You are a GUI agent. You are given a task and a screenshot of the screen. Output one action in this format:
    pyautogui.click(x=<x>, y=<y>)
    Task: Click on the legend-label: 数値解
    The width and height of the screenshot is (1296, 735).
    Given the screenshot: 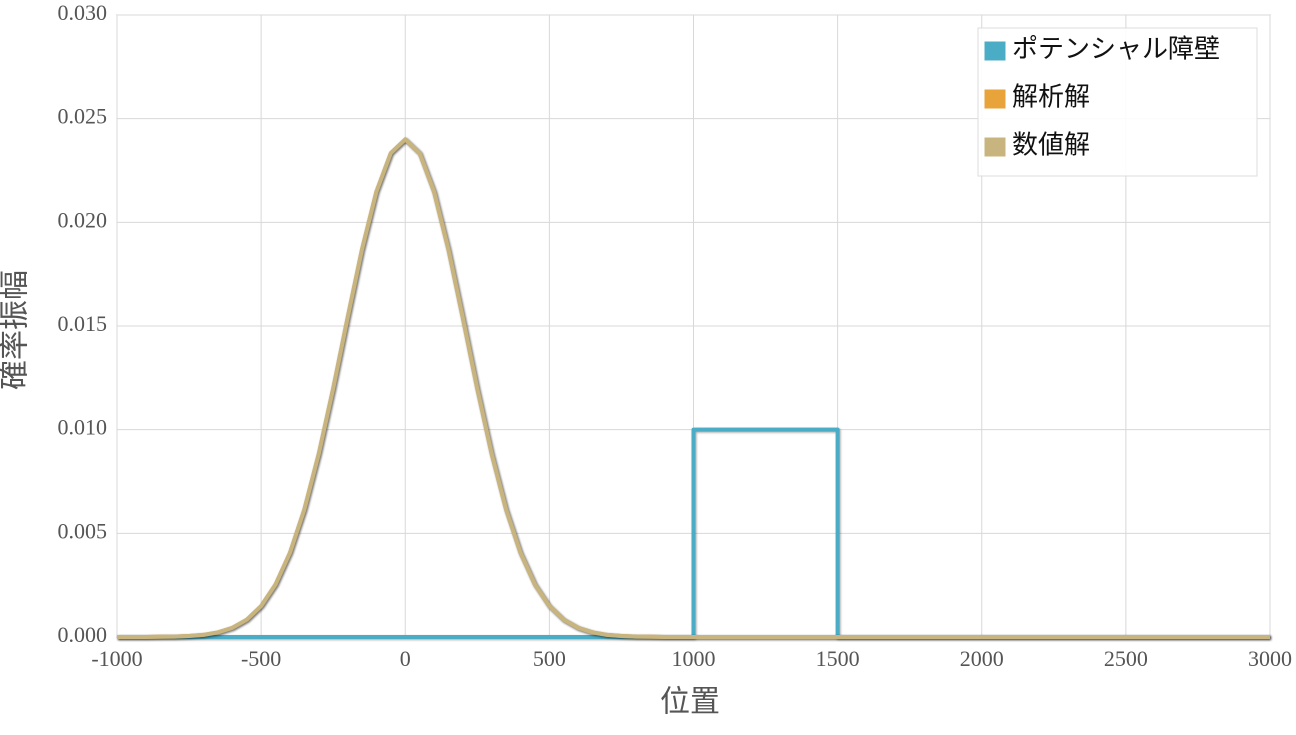 What is the action you would take?
    pyautogui.click(x=1051, y=146)
    